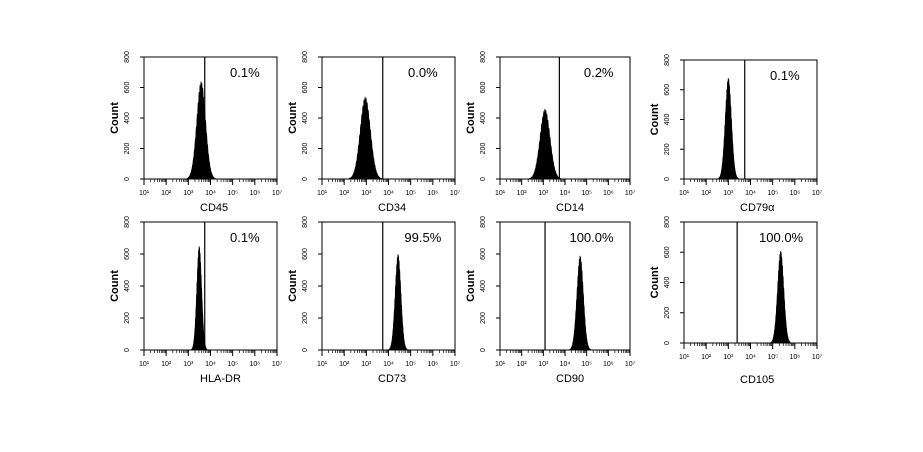 This screenshot has width=923, height=452. What do you see at coordinates (570, 208) in the screenshot?
I see `marker-label: CD14` at bounding box center [570, 208].